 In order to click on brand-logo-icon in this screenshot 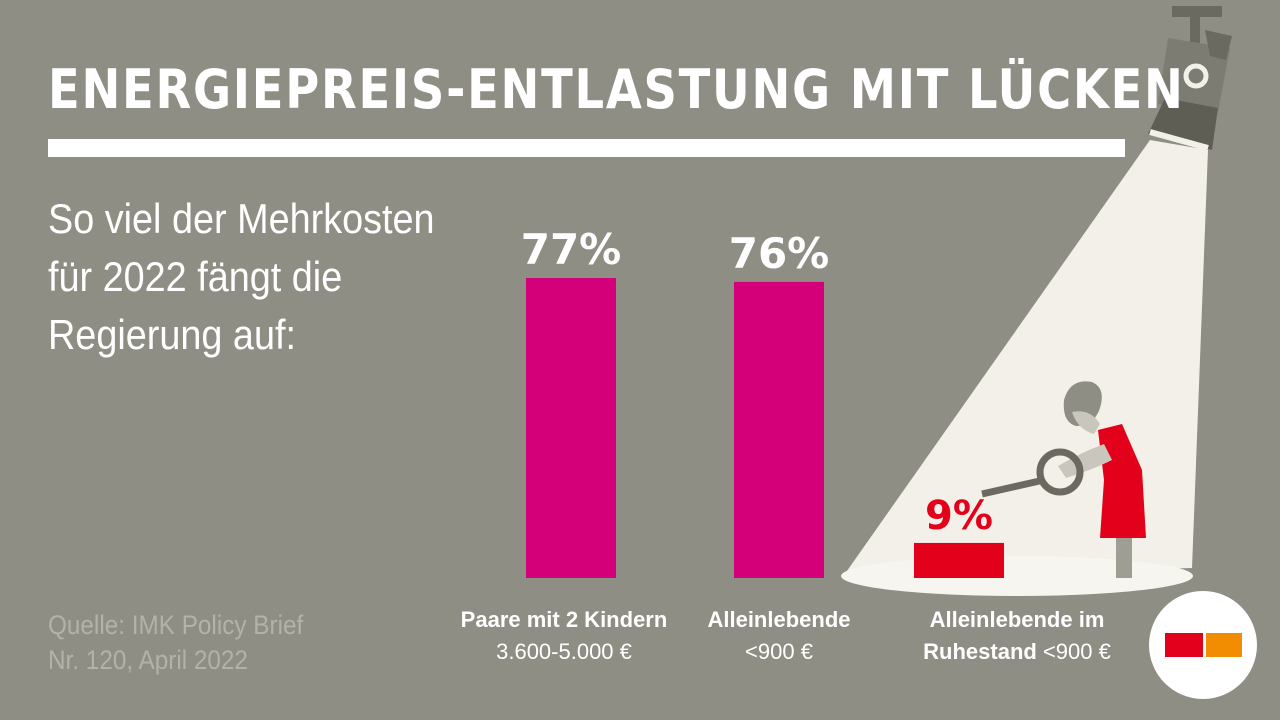, I will do `click(1203, 645)`.